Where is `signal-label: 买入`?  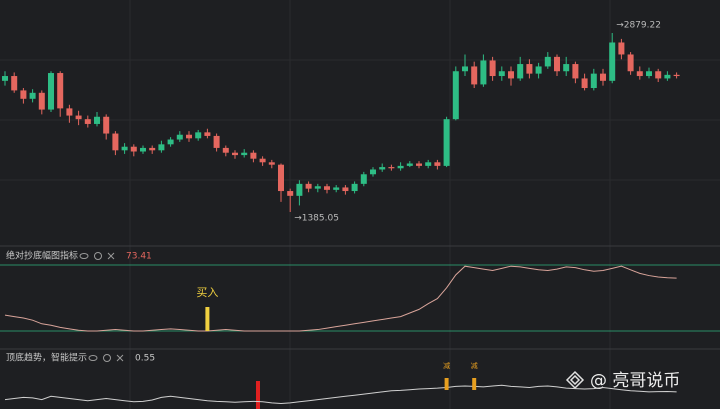 signal-label: 买入 is located at coordinates (207, 292).